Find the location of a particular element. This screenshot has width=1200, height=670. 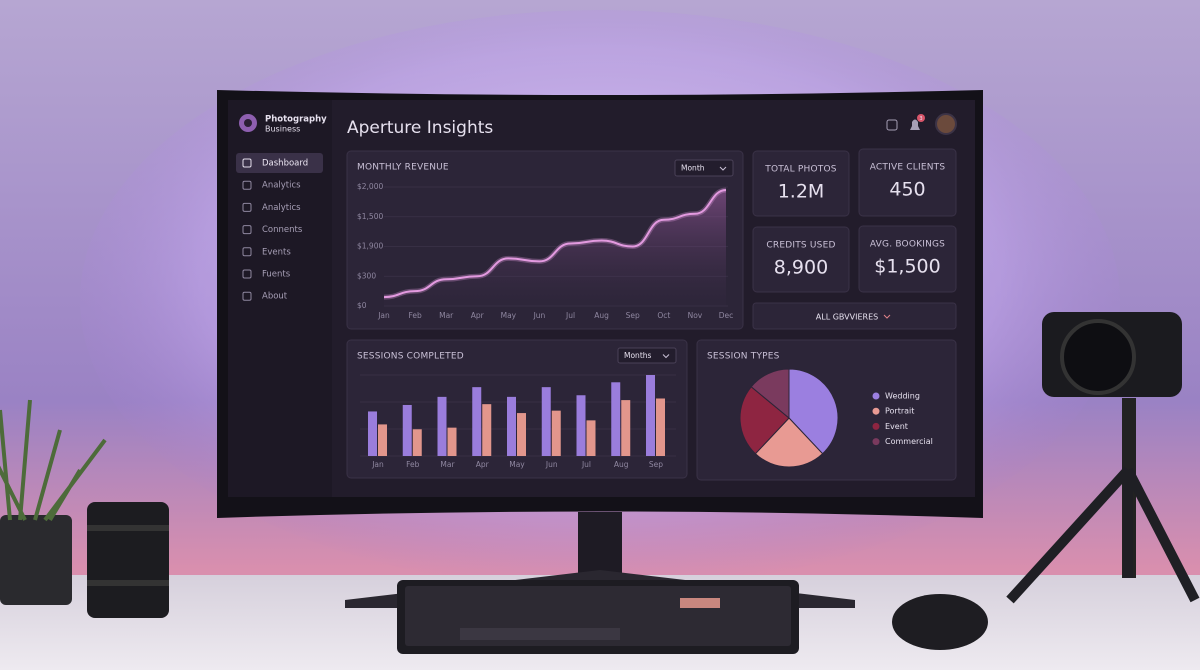

x-tick-label: Jun is located at coordinates (539, 315).